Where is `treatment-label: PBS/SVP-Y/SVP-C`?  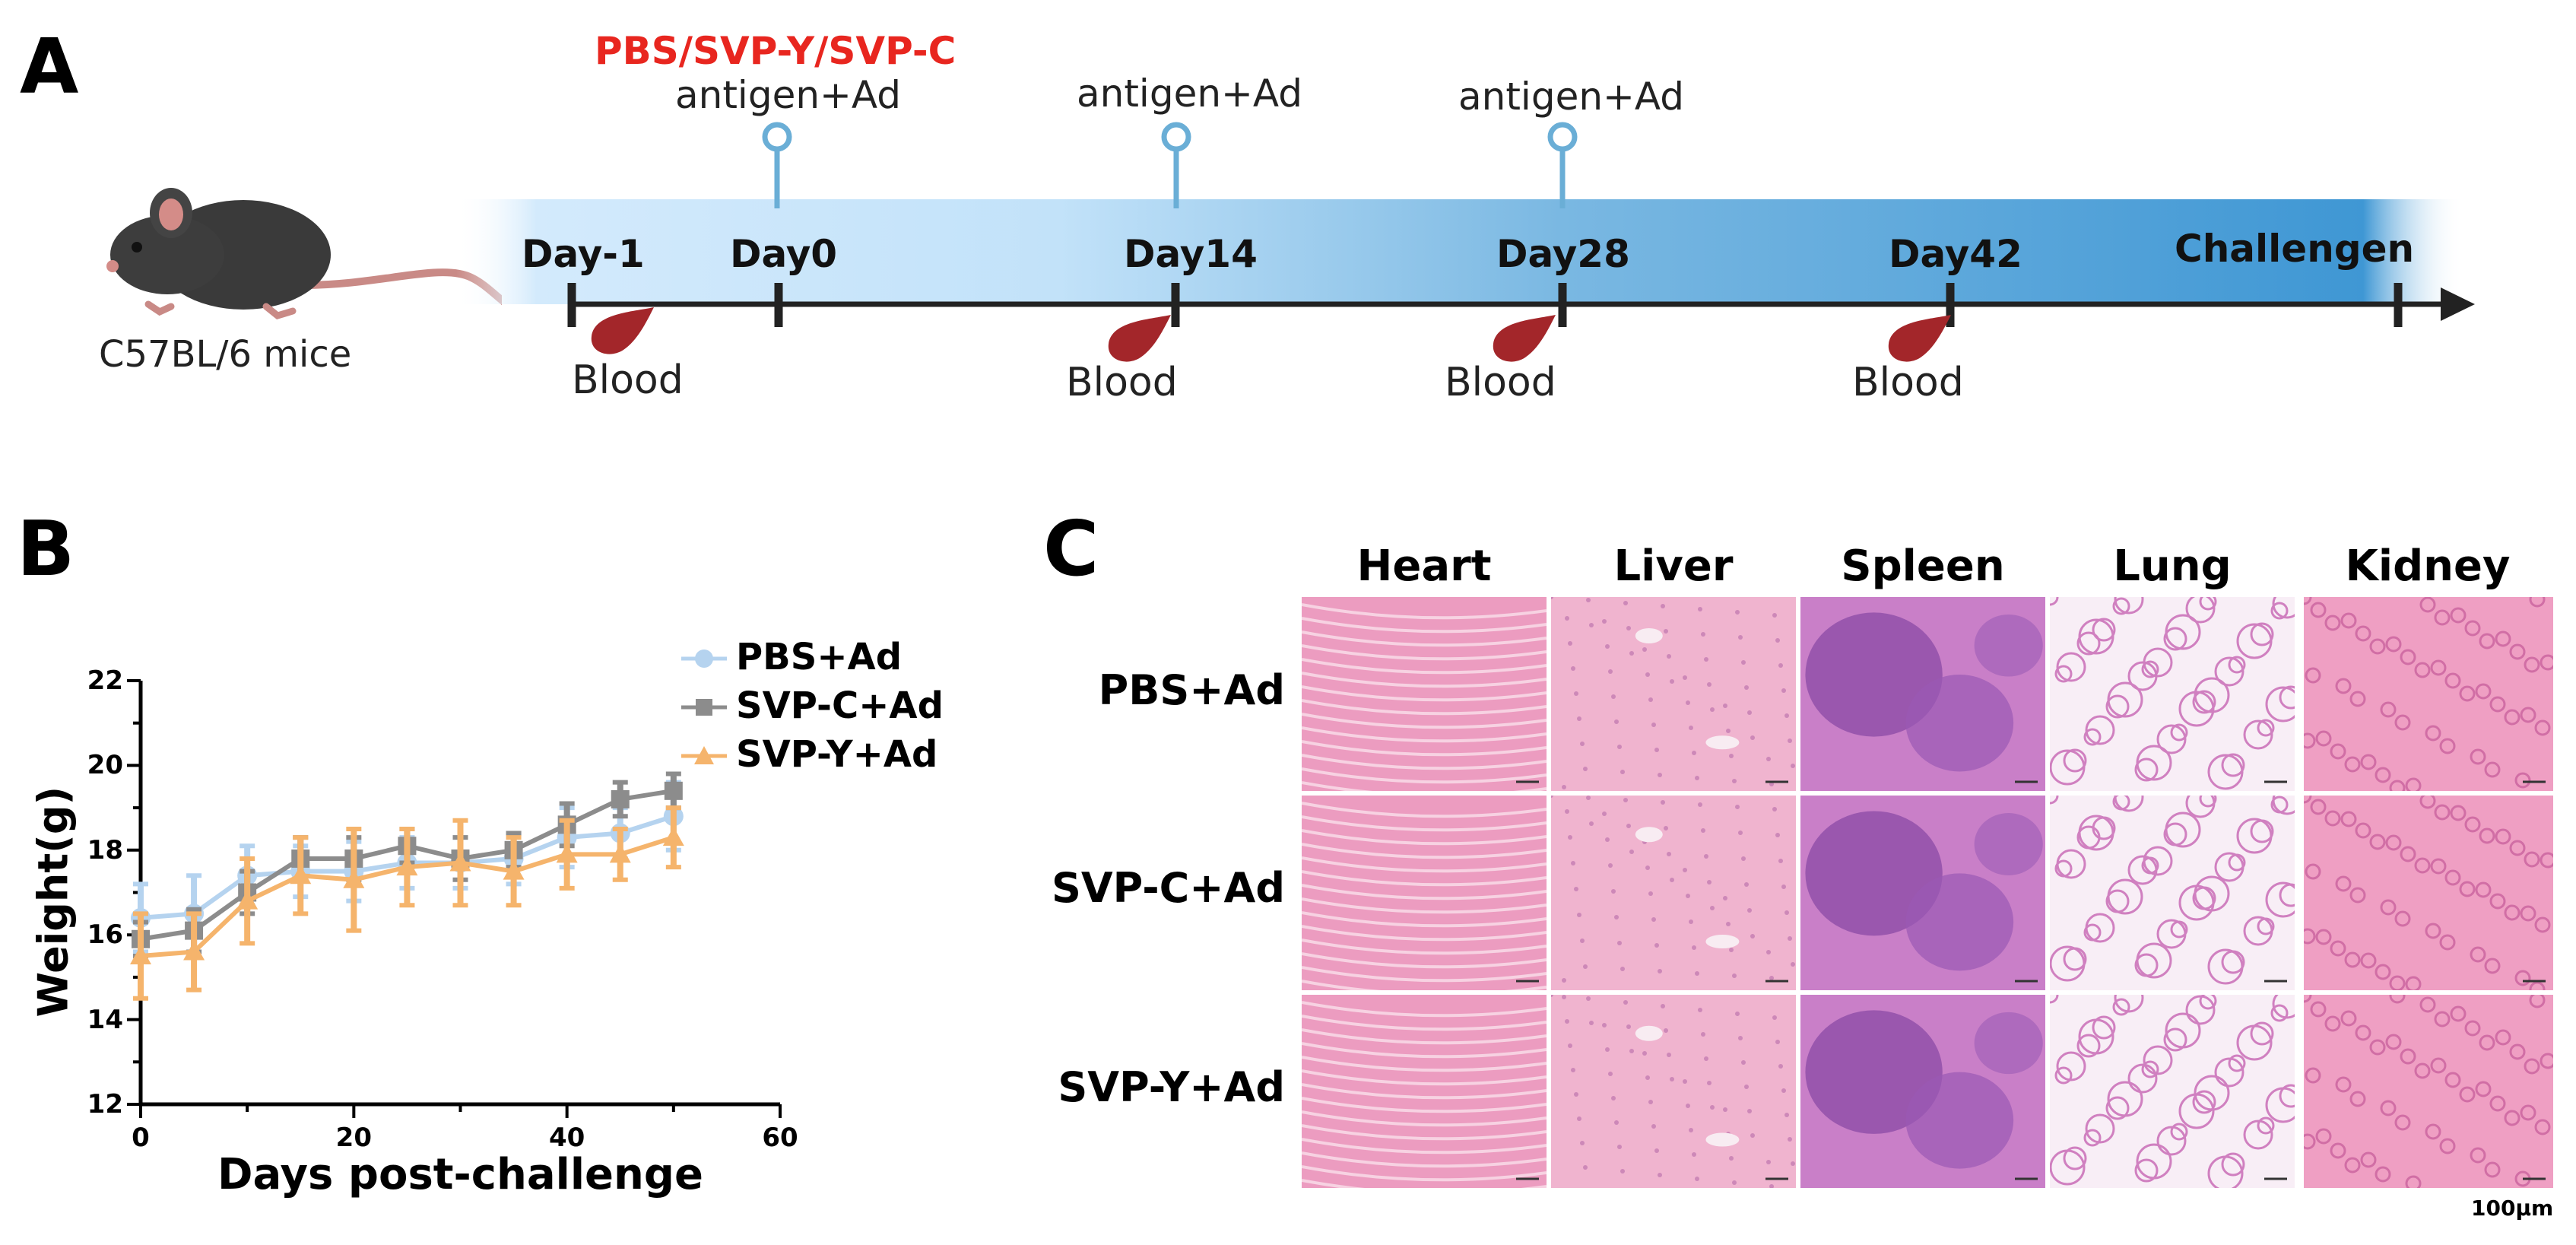 treatment-label: PBS/SVP-Y/SVP-C is located at coordinates (775, 51).